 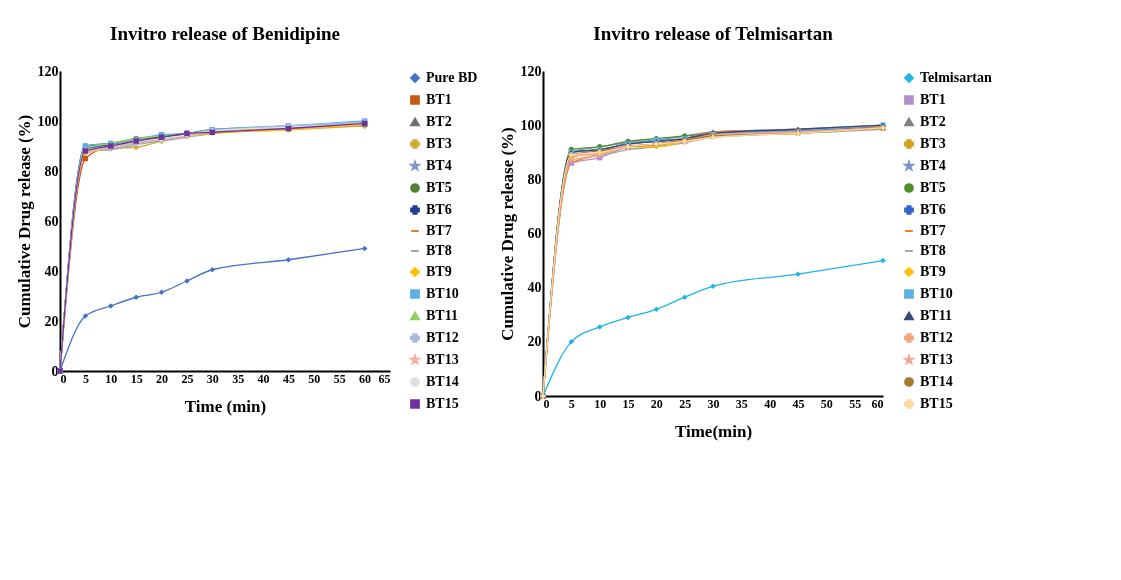 I want to click on chart-title: Invitro release of Telmisartan, so click(x=713, y=33).